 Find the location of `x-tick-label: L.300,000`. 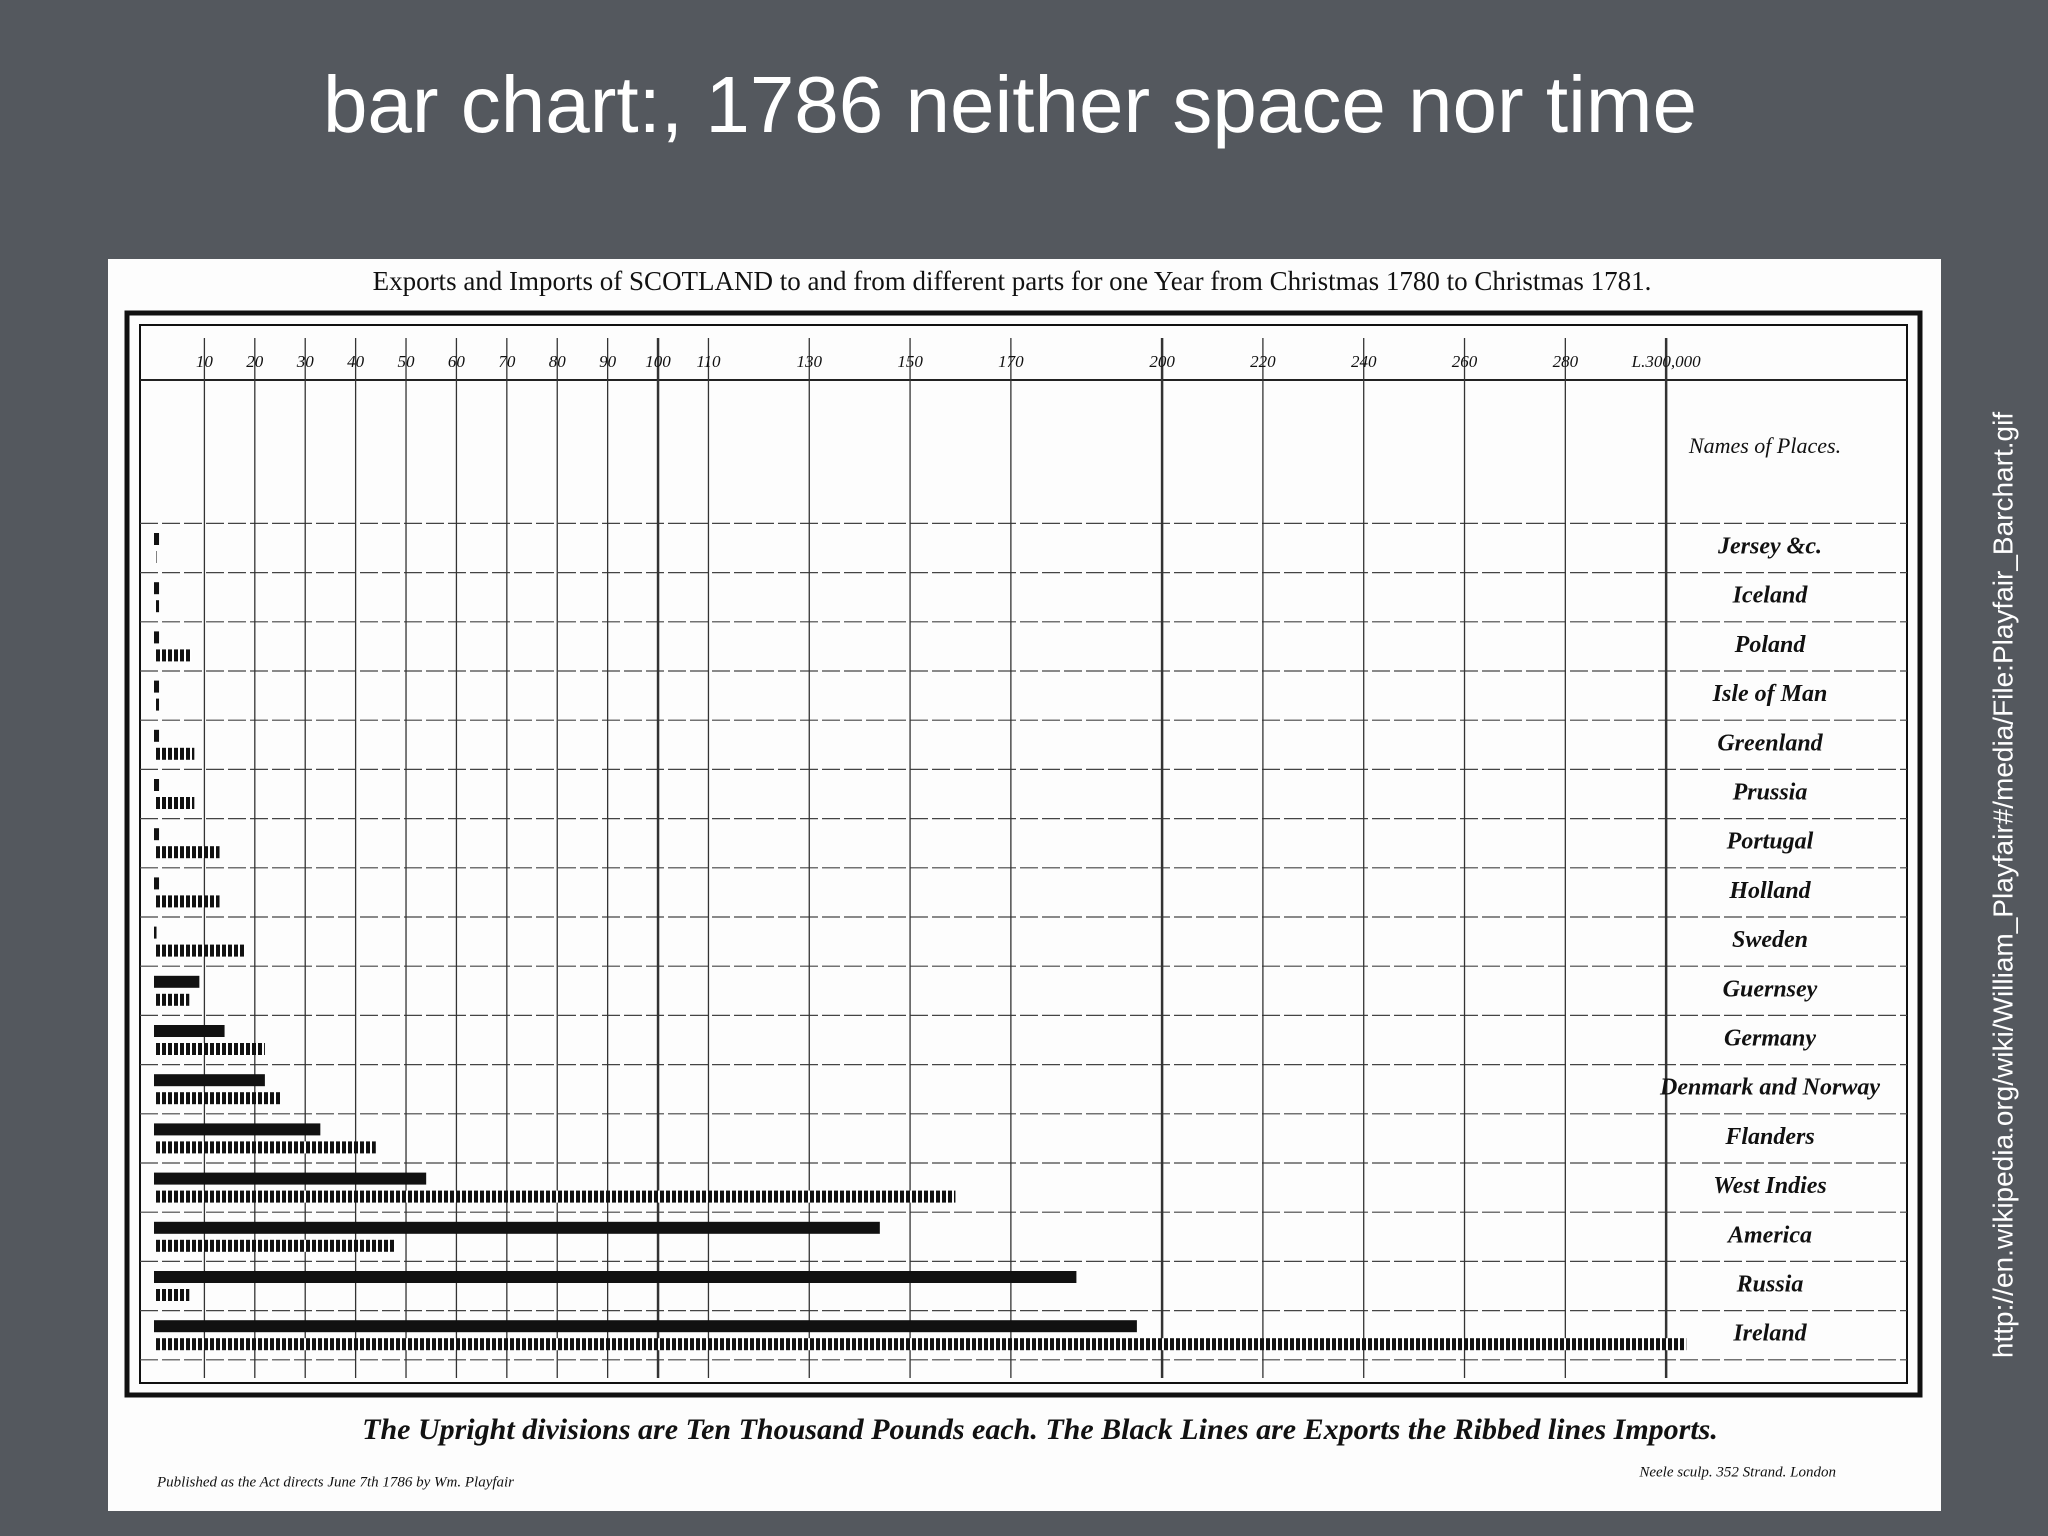

x-tick-label: L.300,000 is located at coordinates (1666, 361).